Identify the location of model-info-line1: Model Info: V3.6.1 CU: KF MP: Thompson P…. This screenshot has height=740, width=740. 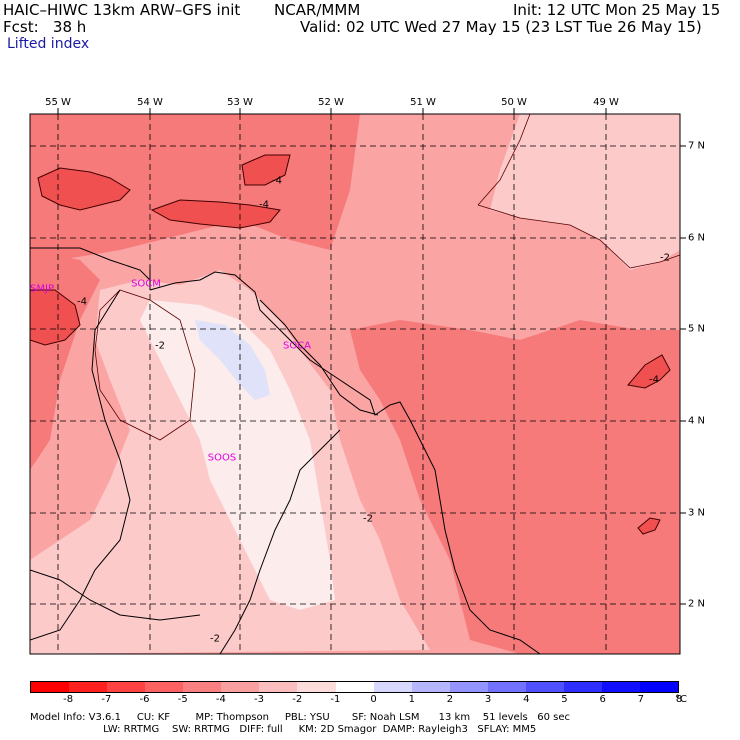
(300, 717).